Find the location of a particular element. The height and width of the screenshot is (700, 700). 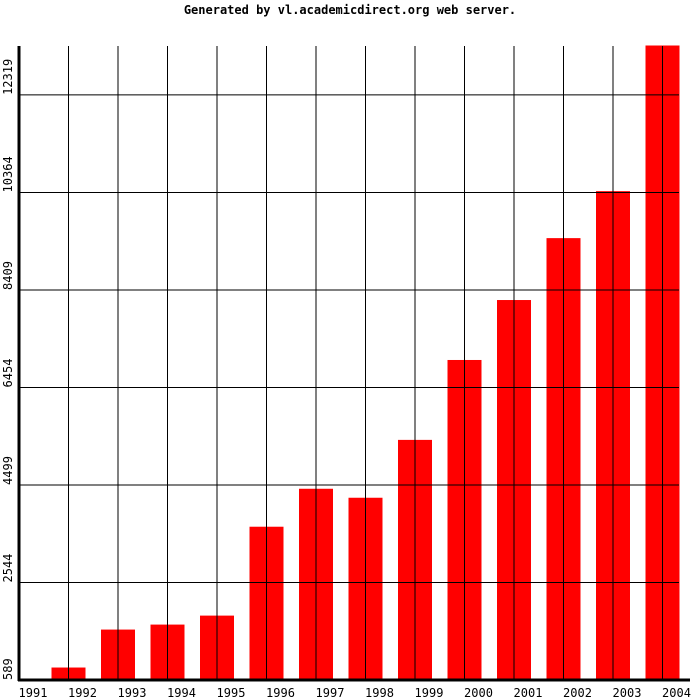

y-tick-label: 4499 is located at coordinates (8, 470).